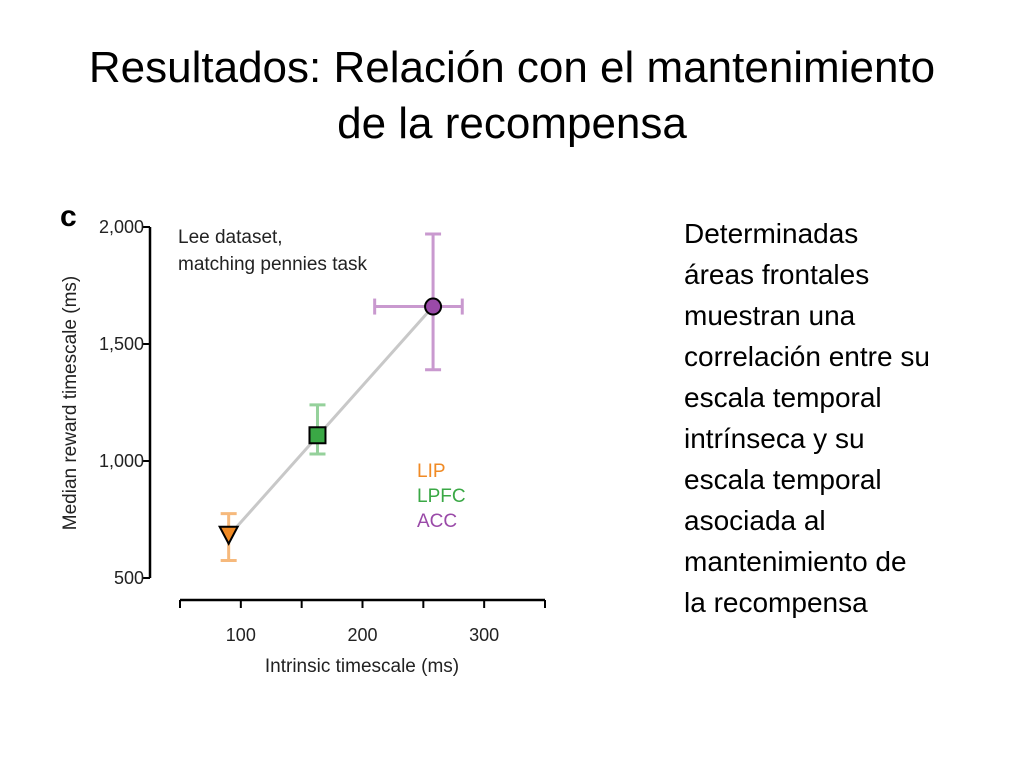 The image size is (1024, 768). I want to click on x-tick-label: 100, so click(241, 635).